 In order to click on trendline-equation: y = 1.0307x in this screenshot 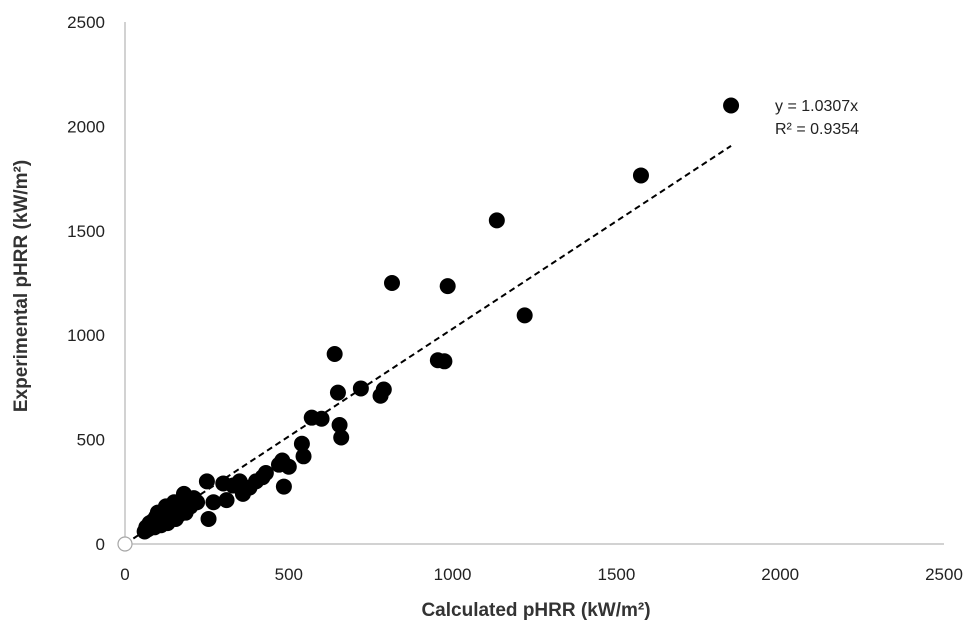, I will do `click(816, 106)`.